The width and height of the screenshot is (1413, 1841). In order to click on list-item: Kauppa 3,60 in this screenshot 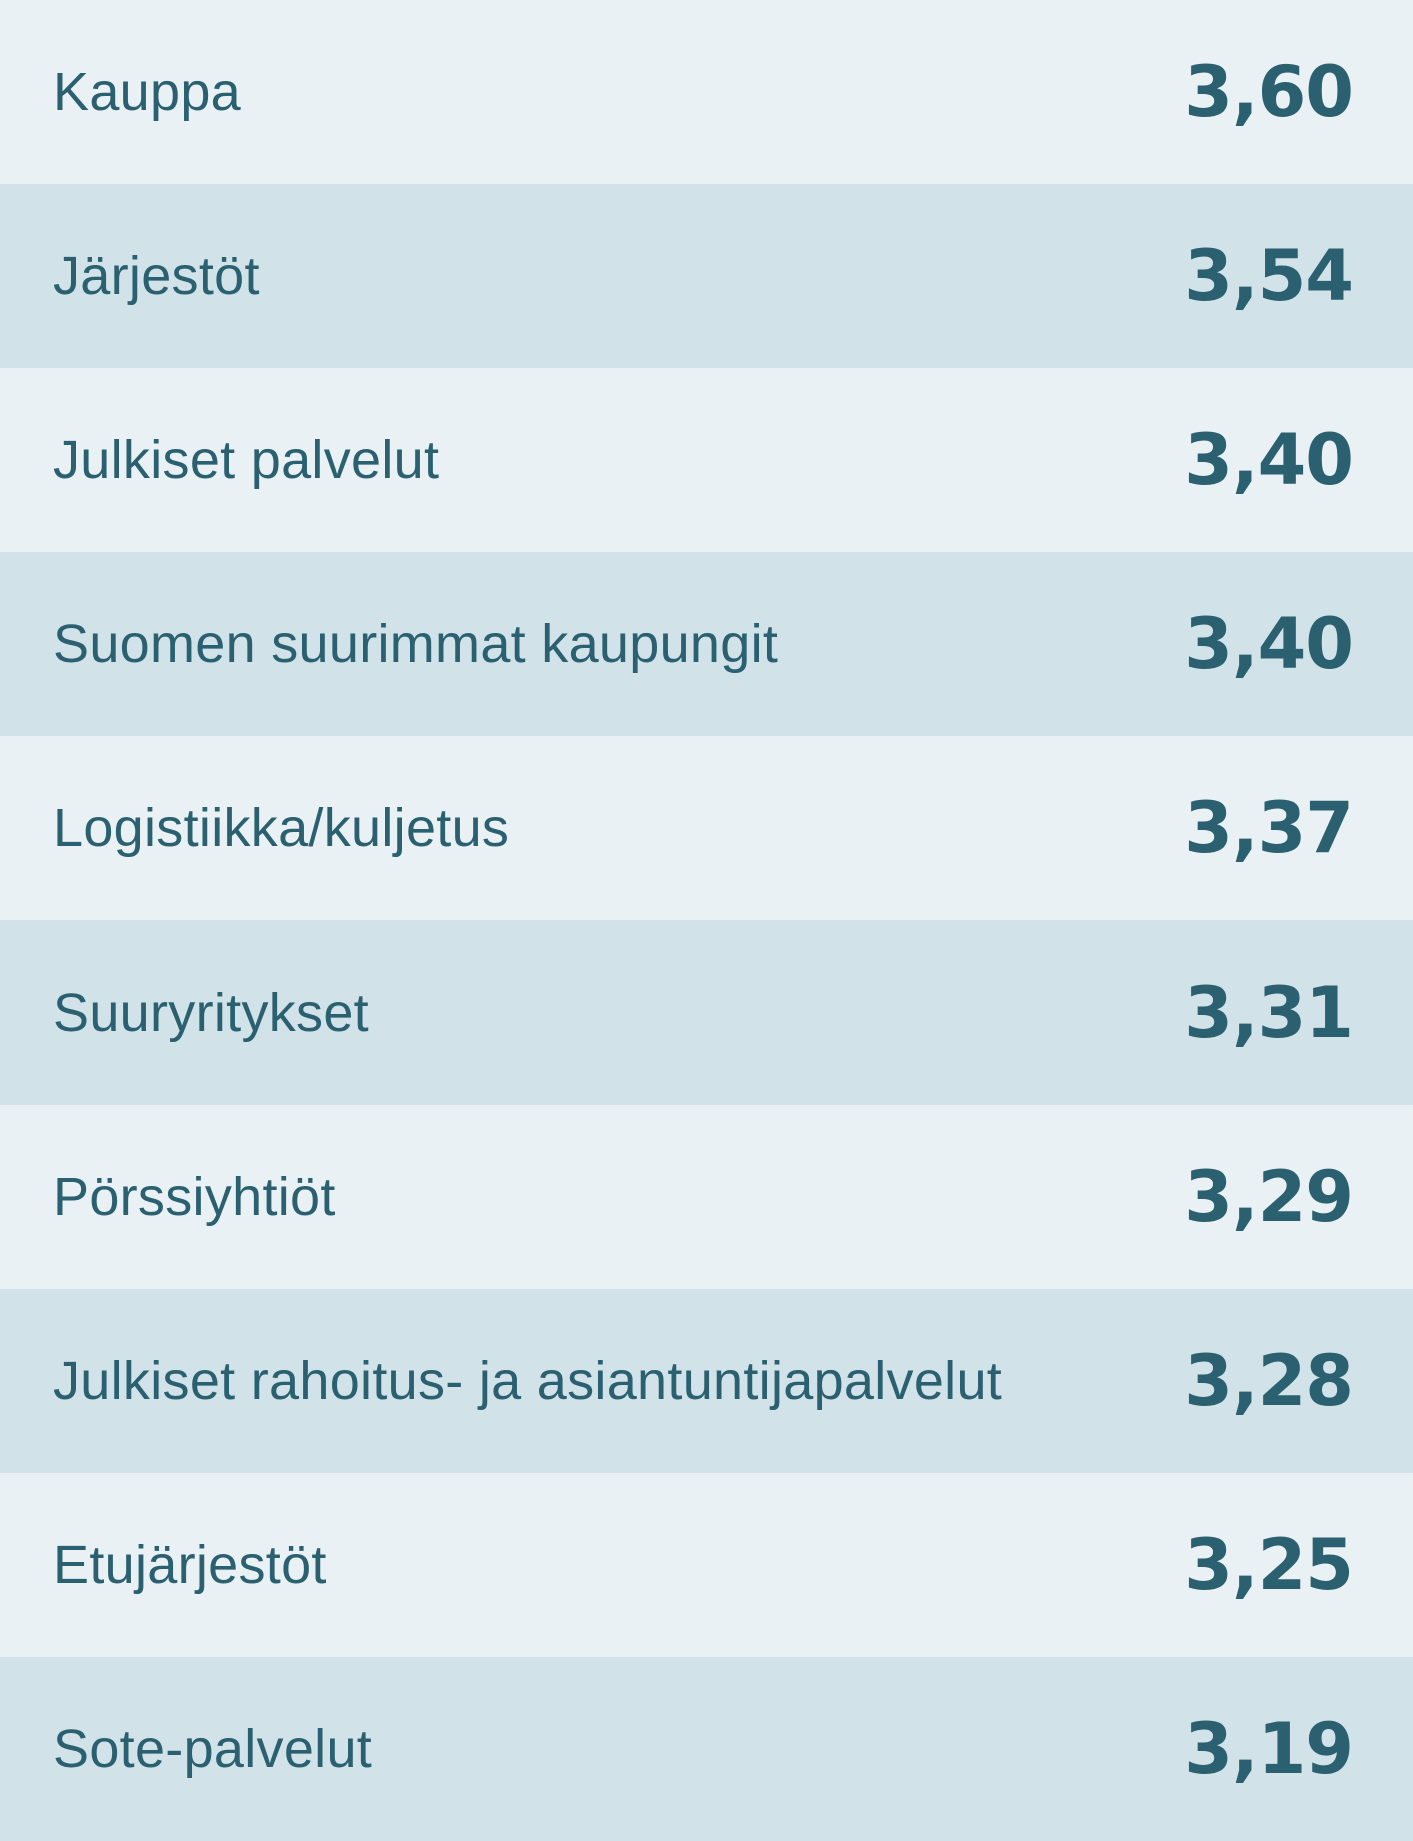, I will do `click(706, 92)`.